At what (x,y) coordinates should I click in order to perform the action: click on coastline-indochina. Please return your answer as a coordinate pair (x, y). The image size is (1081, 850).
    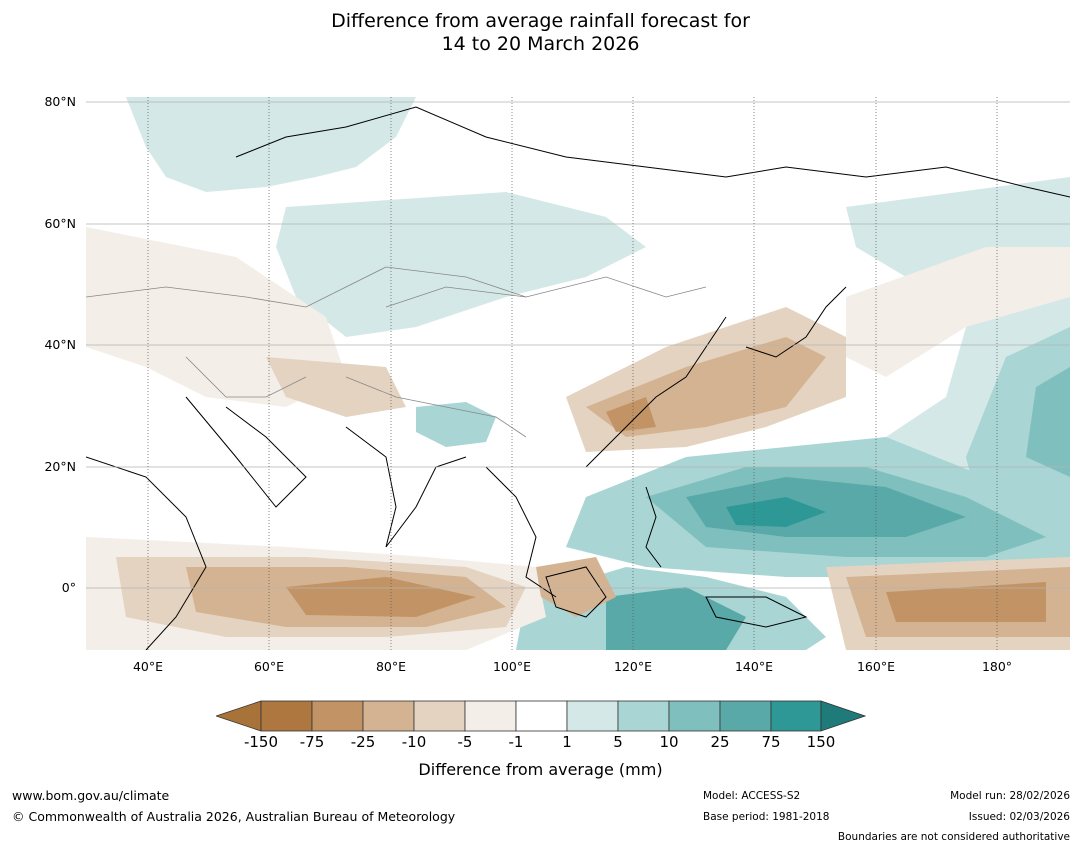
    Looking at the image, I should click on (521, 532).